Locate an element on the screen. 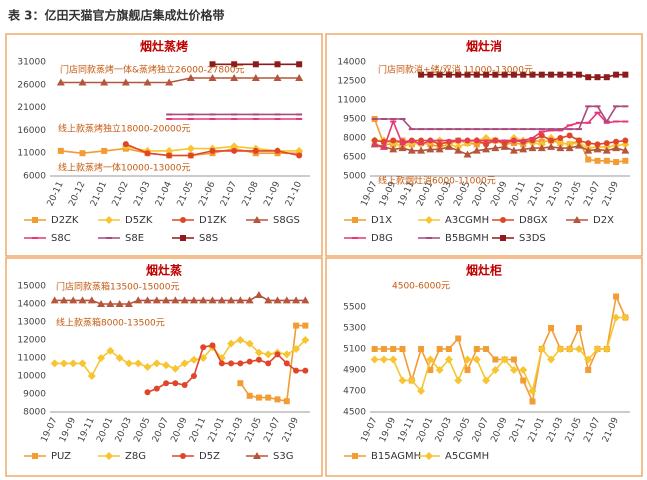 The height and width of the screenshot is (480, 647). legend-label: D8G is located at coordinates (382, 238).